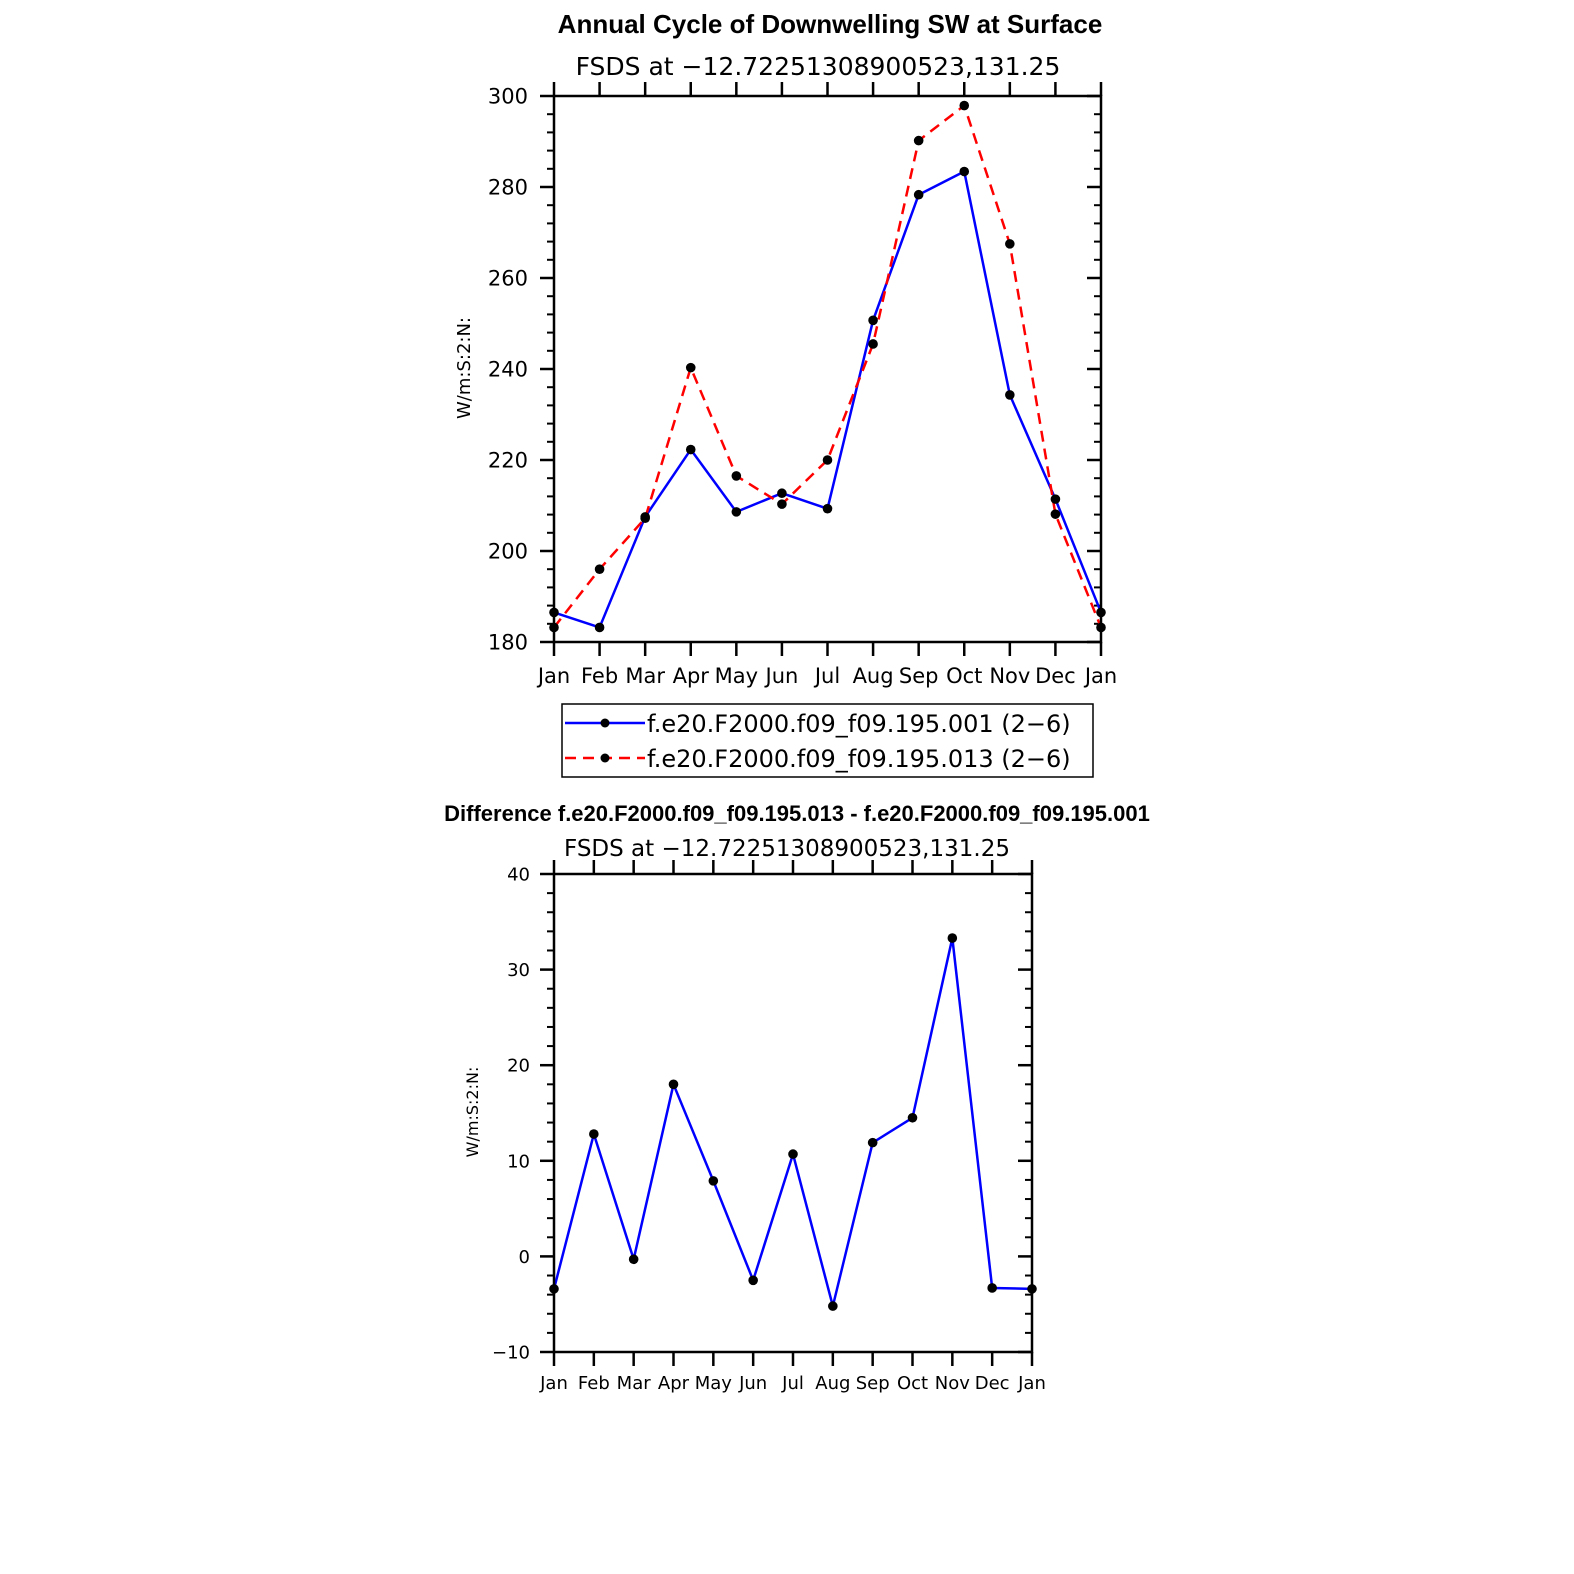  I want to click on y-tick-labels: −10 0 10 20 30 40, so click(511, 1113).